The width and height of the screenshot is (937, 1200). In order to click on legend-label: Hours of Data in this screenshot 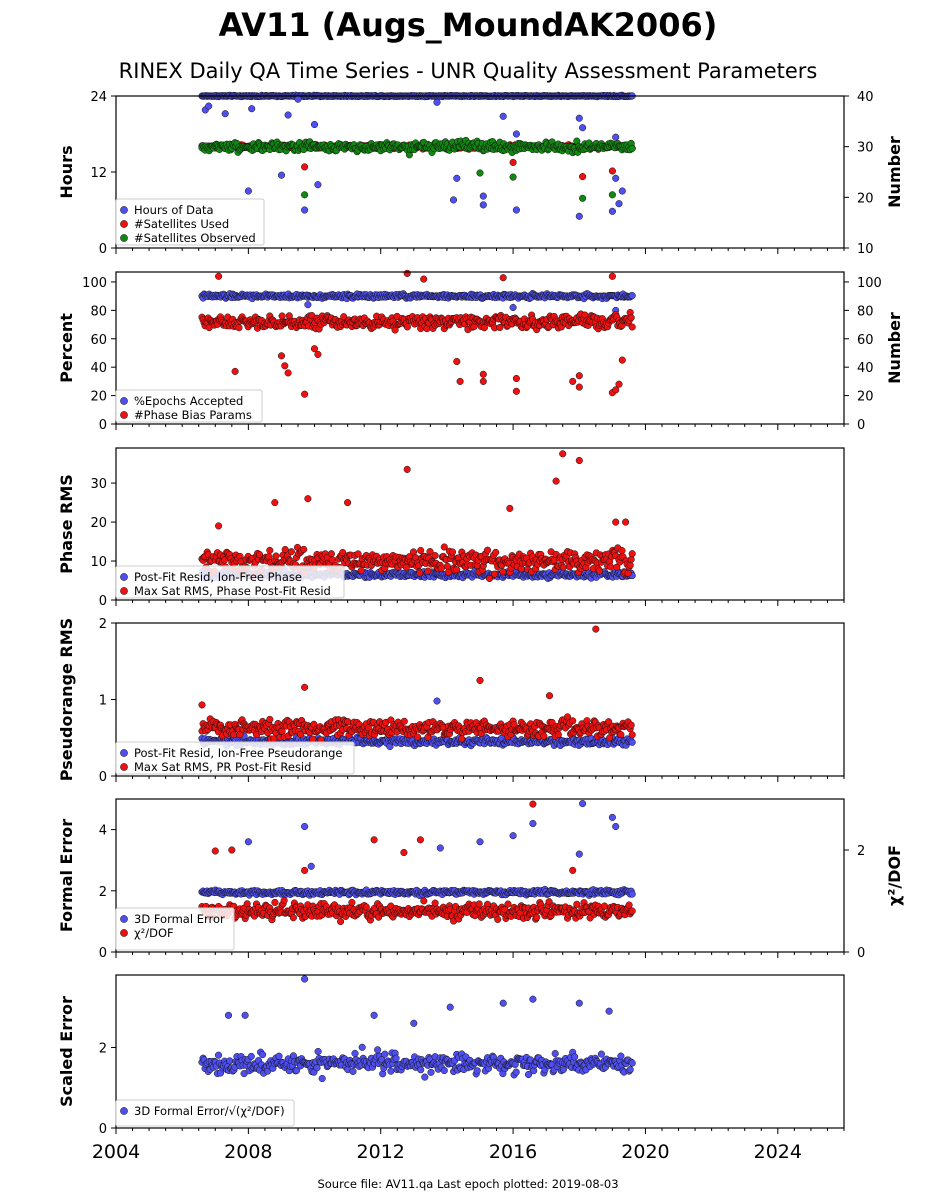, I will do `click(174, 210)`.